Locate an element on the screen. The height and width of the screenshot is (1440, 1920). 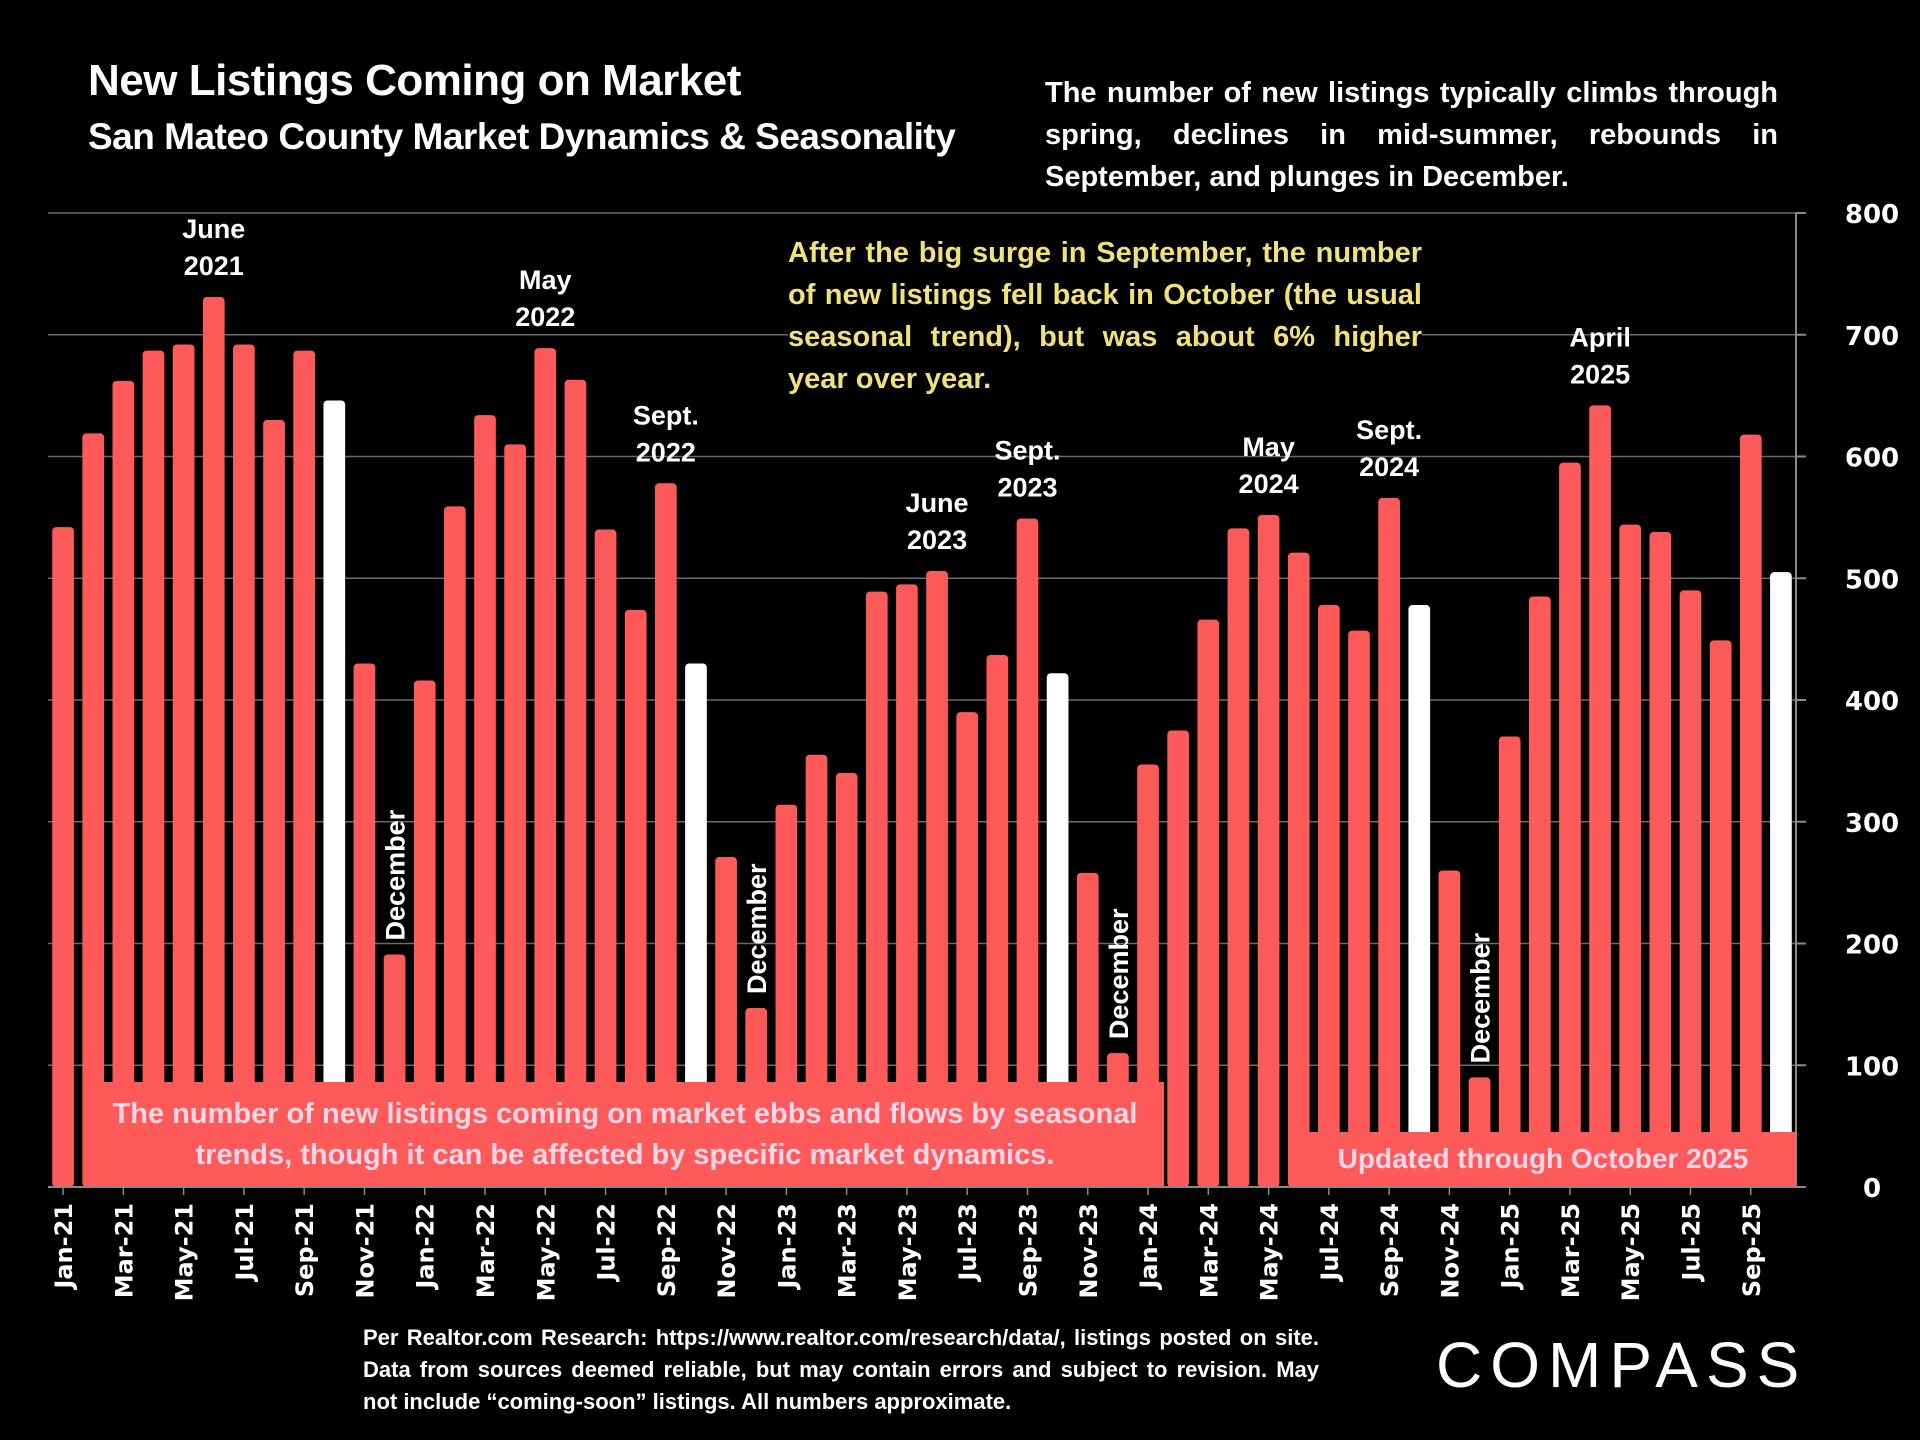
x-tick-label: Sep-23 is located at coordinates (1028, 1250).